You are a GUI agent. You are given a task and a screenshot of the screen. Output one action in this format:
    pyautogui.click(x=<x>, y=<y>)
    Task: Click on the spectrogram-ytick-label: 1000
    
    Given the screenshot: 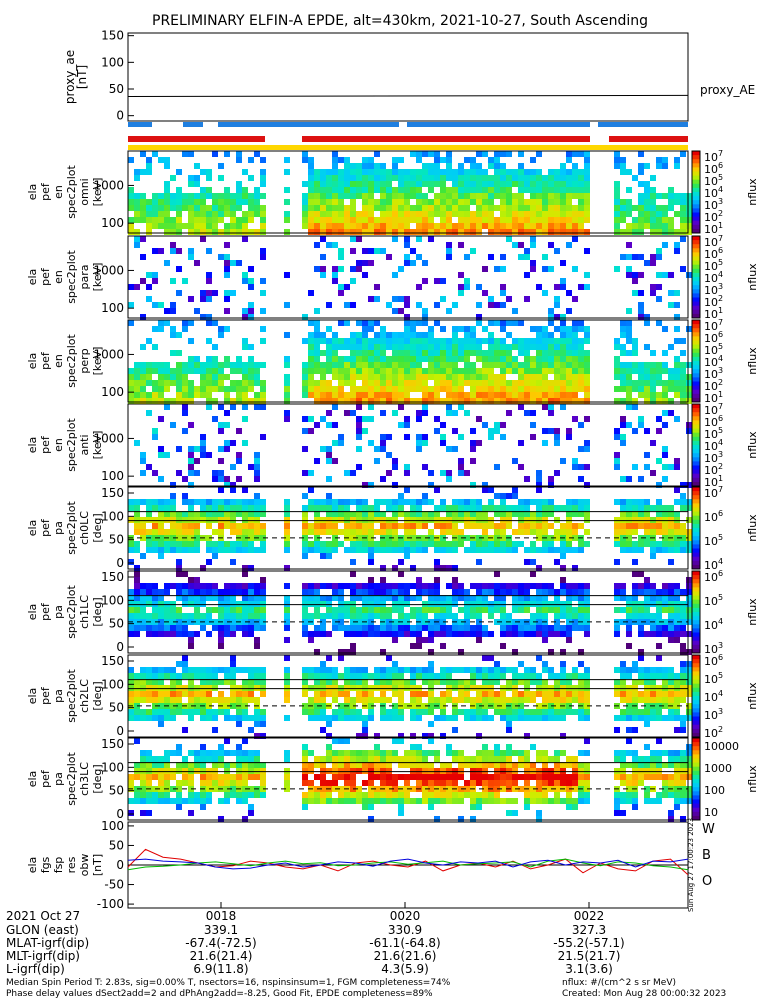 What is the action you would take?
    pyautogui.click(x=108, y=438)
    